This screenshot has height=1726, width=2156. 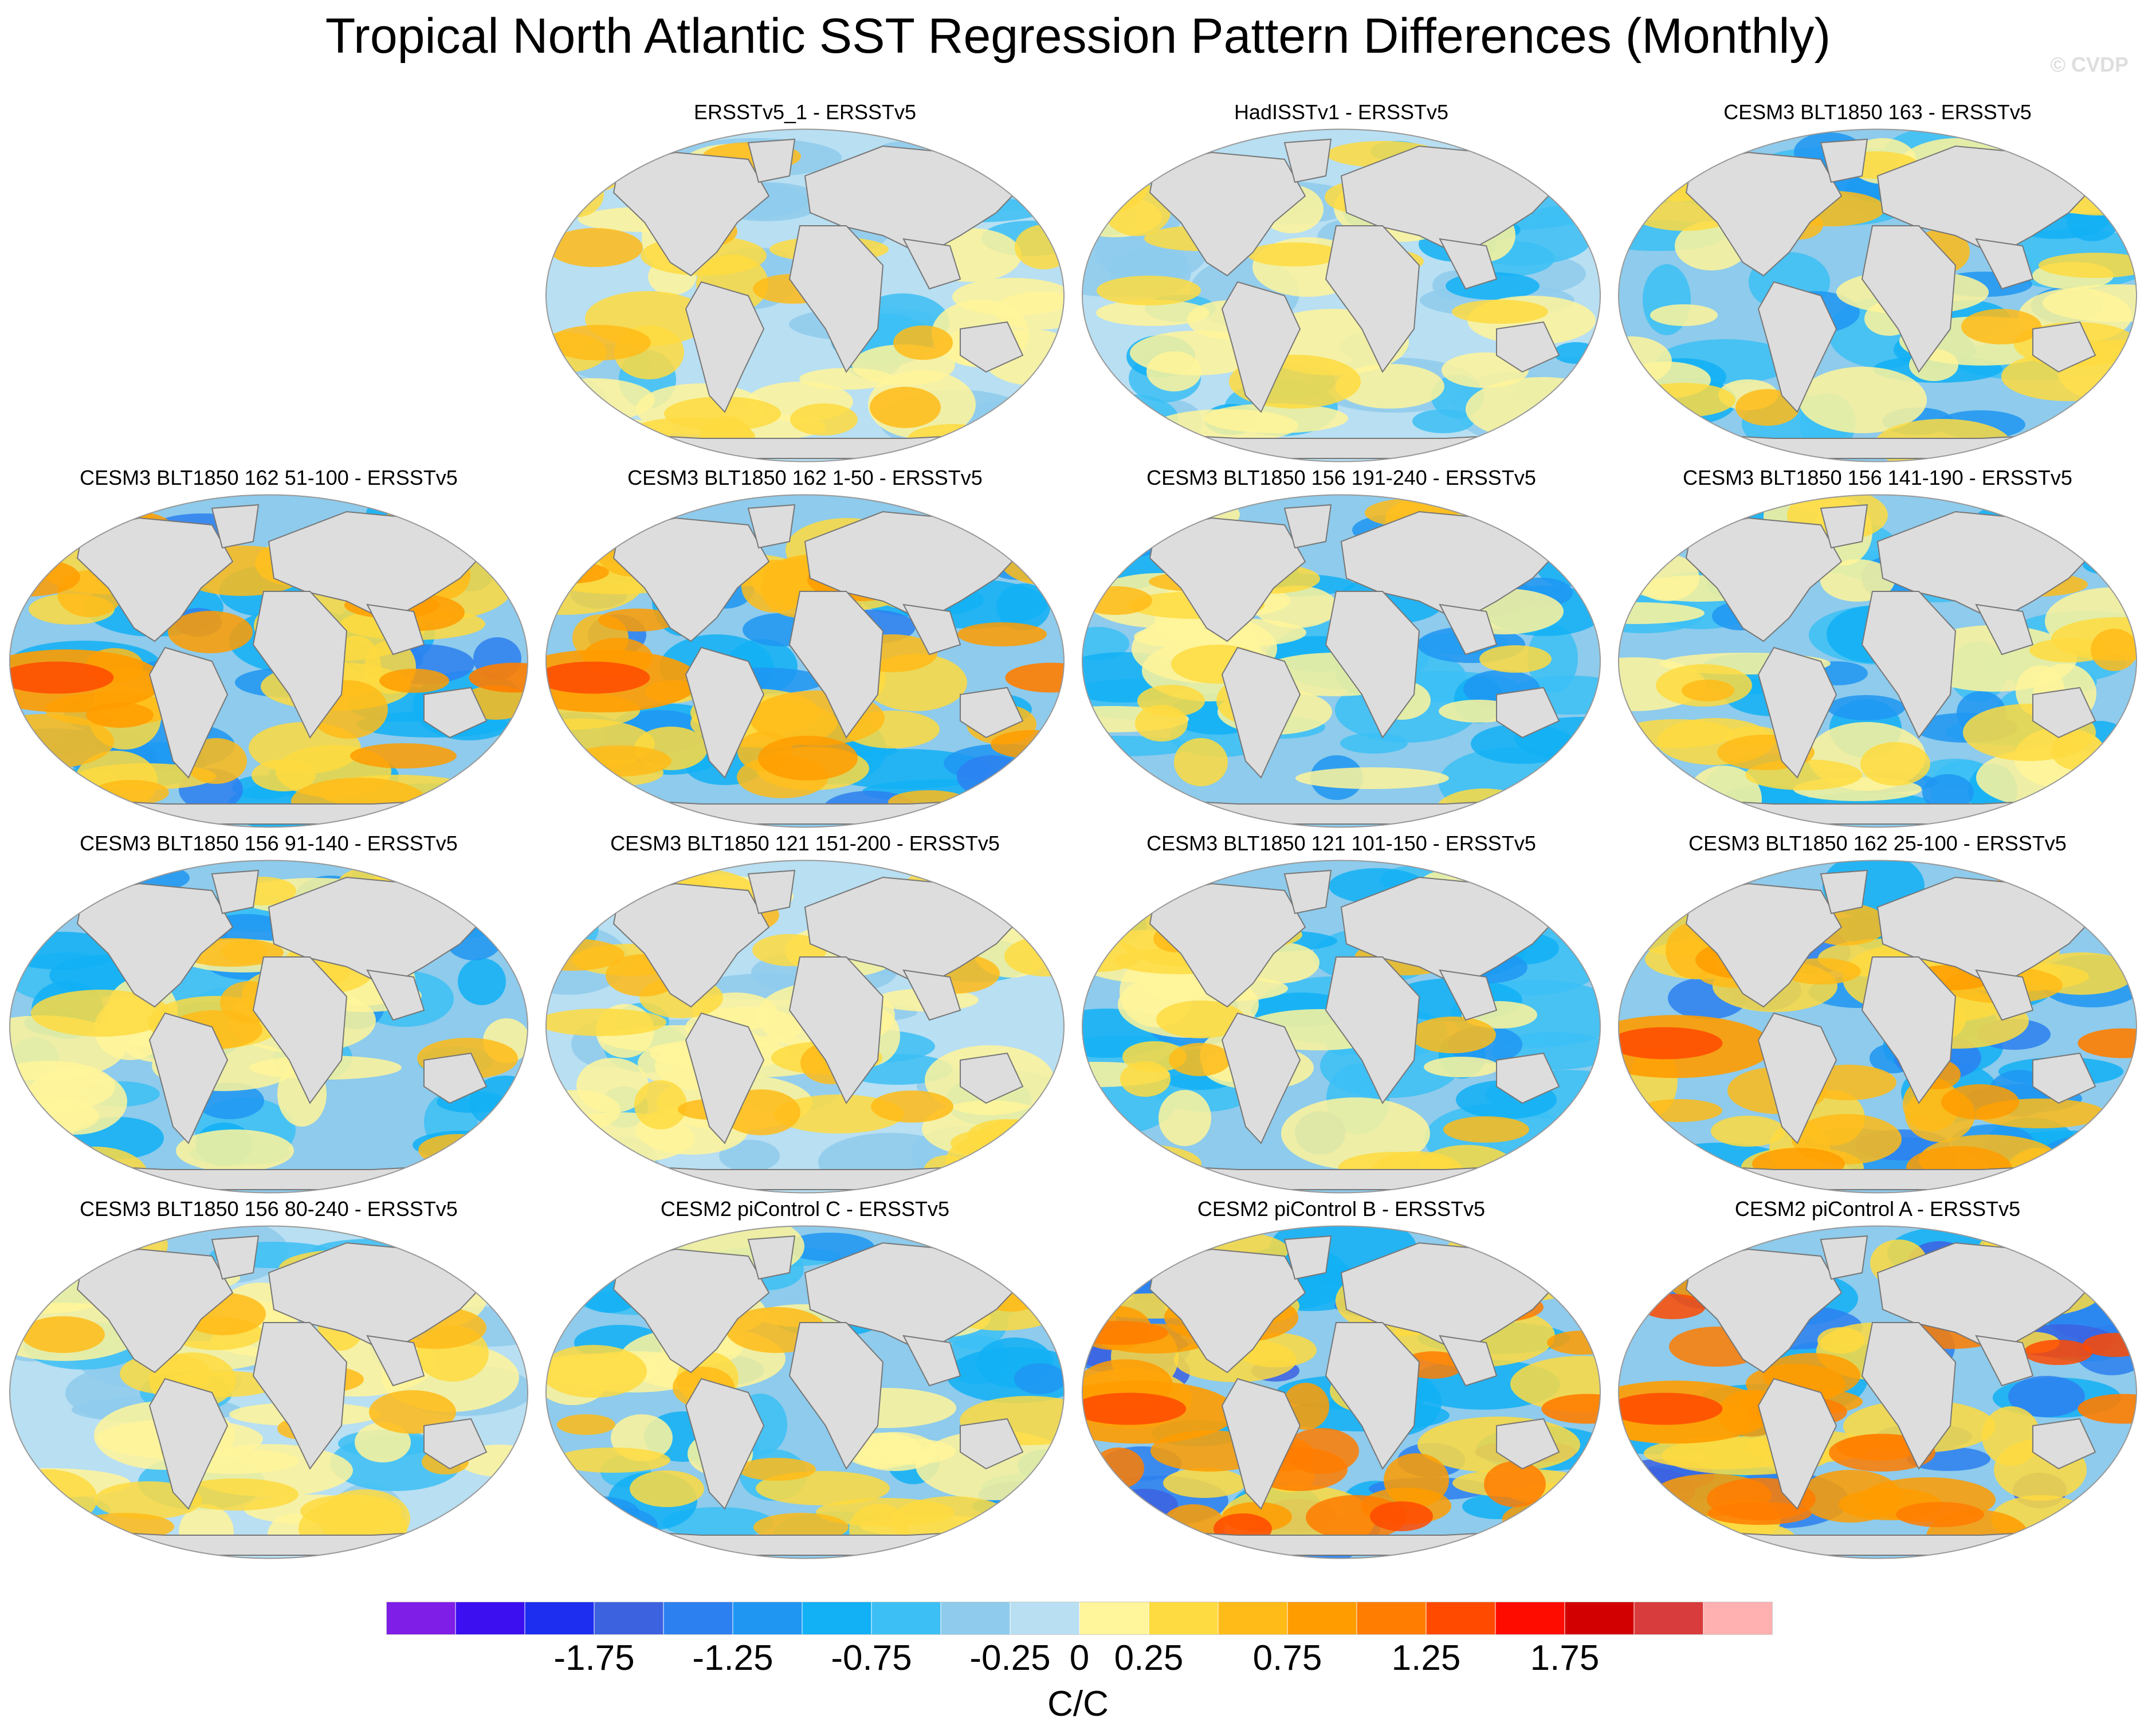 I want to click on map-panel: CESM2 piControl C - ERSSTv5, so click(x=805, y=1381).